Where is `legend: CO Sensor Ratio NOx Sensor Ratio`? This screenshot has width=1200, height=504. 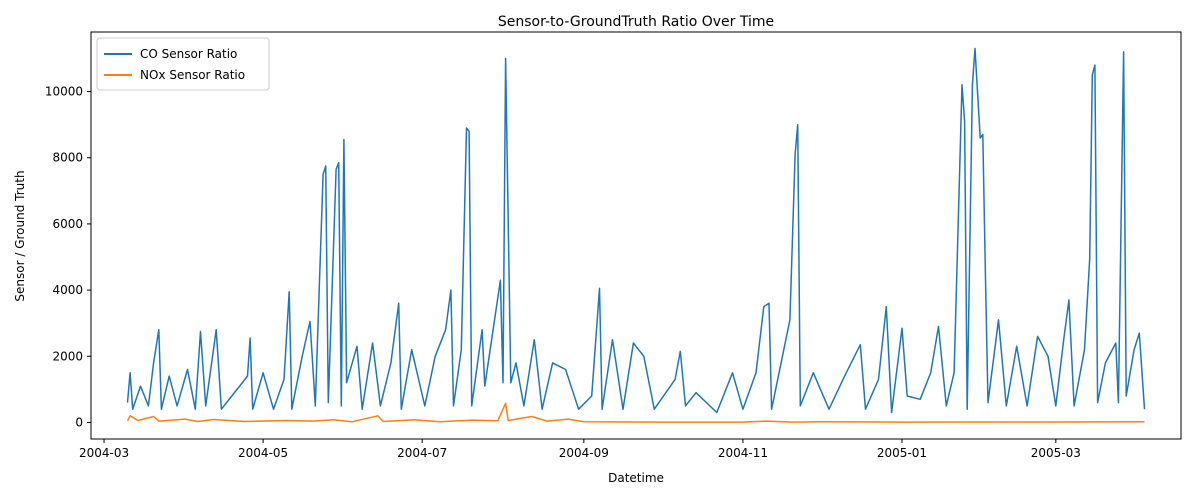
legend: CO Sensor Ratio NOx Sensor Ratio is located at coordinates (183, 64).